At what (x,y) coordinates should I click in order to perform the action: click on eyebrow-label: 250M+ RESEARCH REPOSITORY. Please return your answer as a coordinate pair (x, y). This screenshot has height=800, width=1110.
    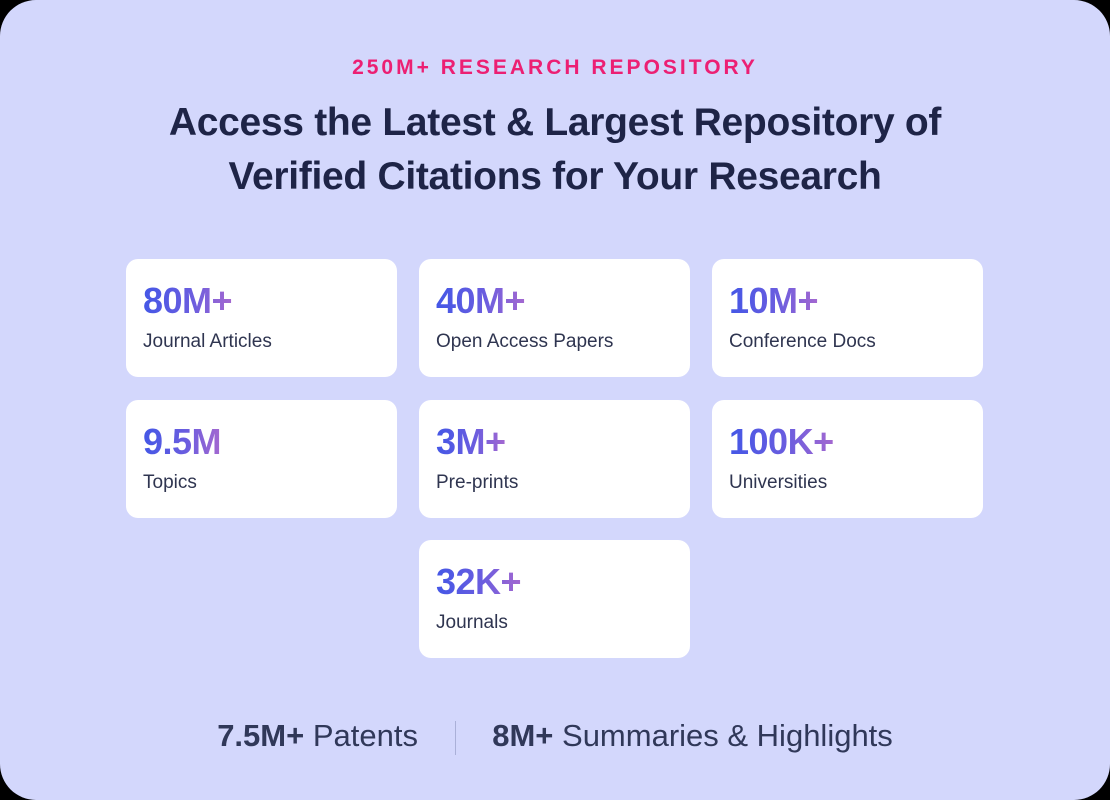
    Looking at the image, I should click on (555, 67).